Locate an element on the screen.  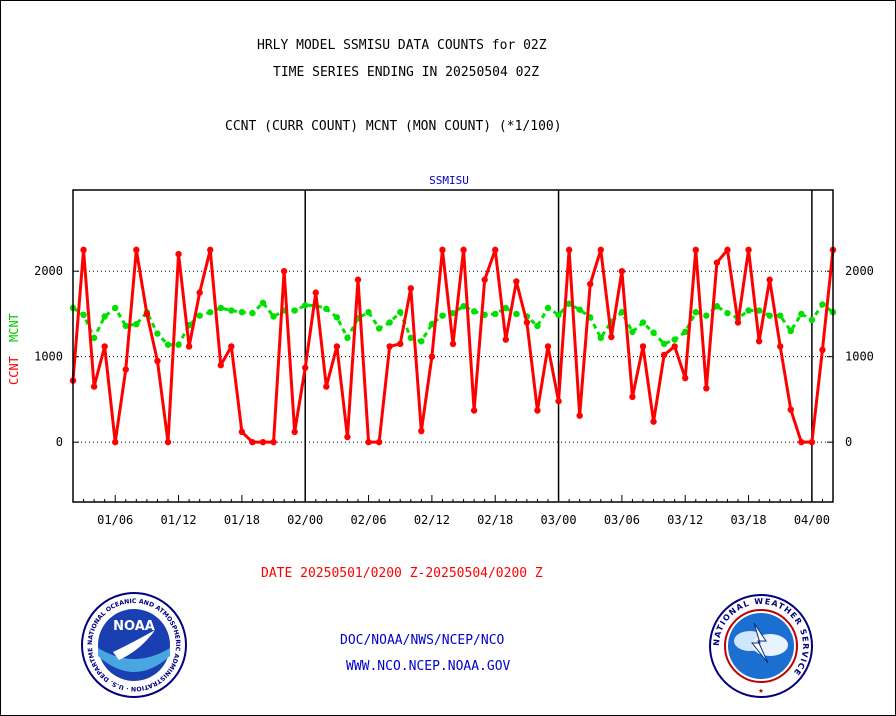
chart-title-line2: TIME SERIES ENDING IN 20250504 02Z is located at coordinates (406, 72).